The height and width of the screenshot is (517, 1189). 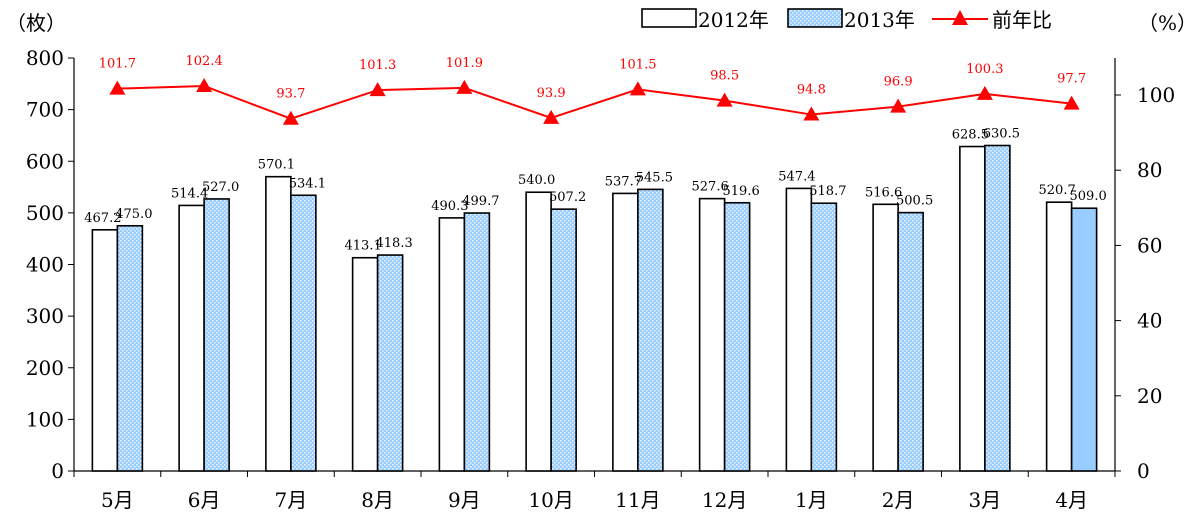 I want to click on right-tick-label: 40, so click(x=1149, y=321).